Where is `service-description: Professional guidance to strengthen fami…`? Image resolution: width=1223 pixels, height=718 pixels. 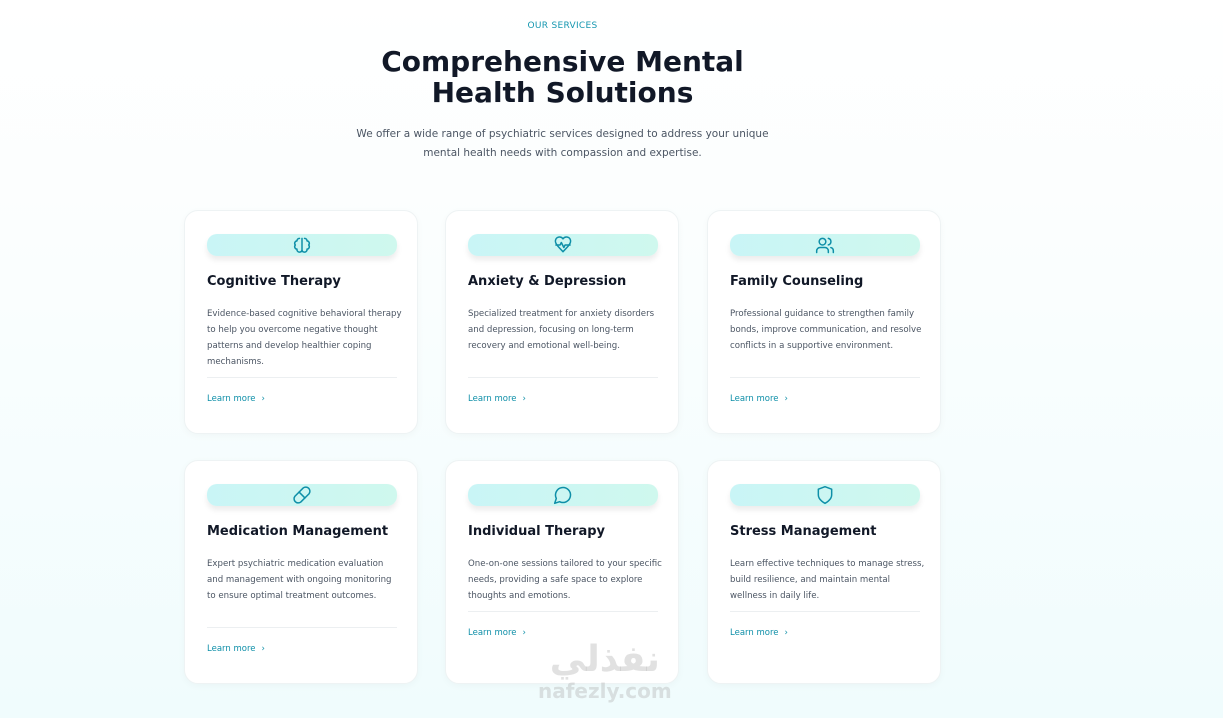 service-description: Professional guidance to strengthen fami… is located at coordinates (826, 330).